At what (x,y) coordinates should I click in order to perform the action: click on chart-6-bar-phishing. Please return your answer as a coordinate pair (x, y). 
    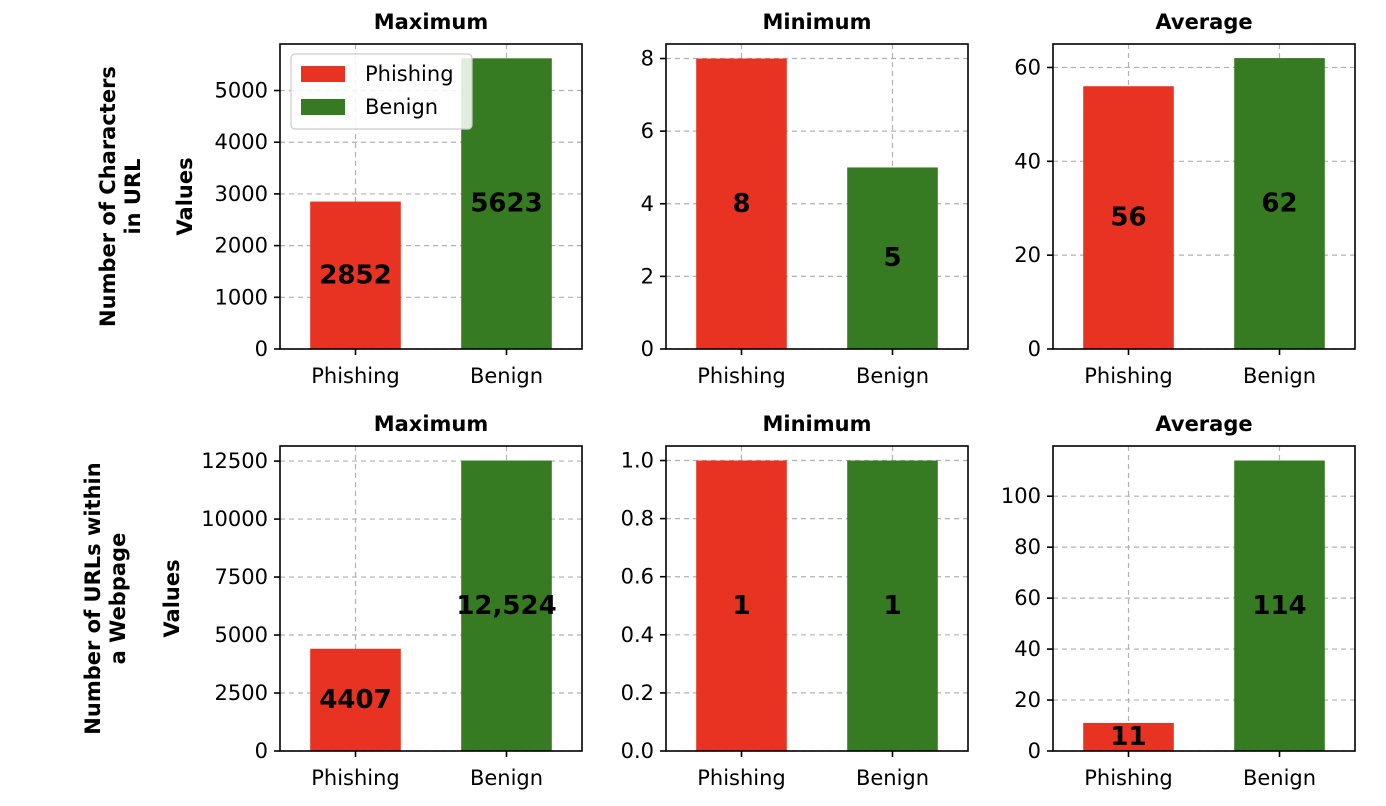
    Looking at the image, I should click on (1128, 736).